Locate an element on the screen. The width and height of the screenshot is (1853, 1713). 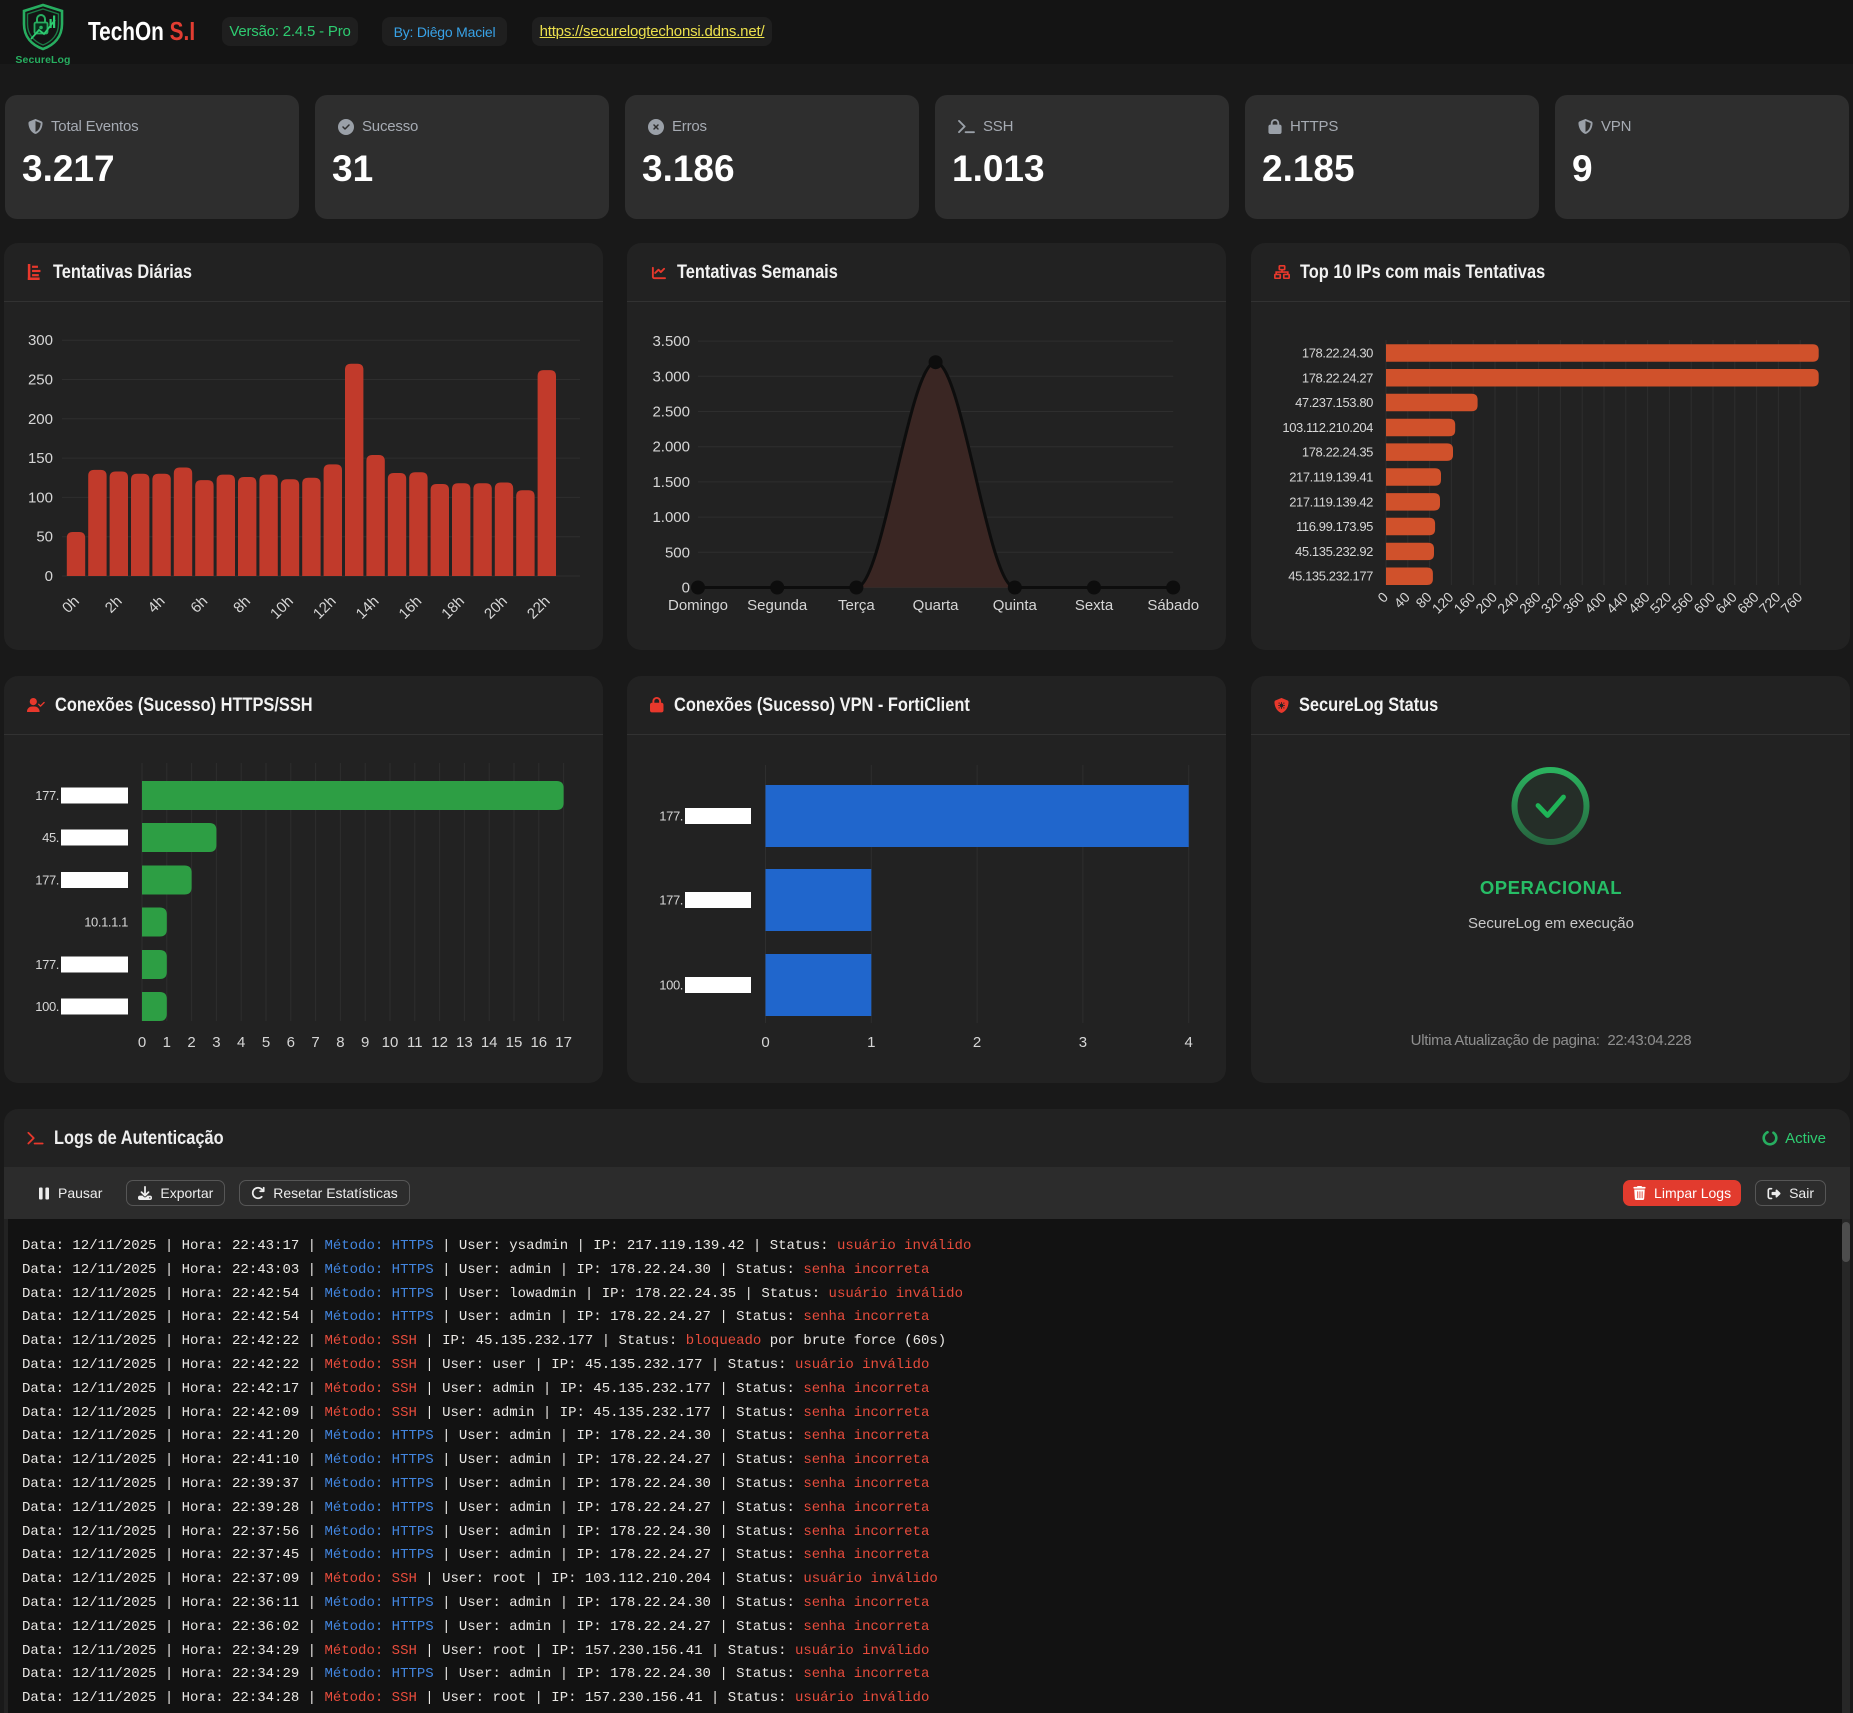
svg-text: Segunda is located at coordinates (777, 605).